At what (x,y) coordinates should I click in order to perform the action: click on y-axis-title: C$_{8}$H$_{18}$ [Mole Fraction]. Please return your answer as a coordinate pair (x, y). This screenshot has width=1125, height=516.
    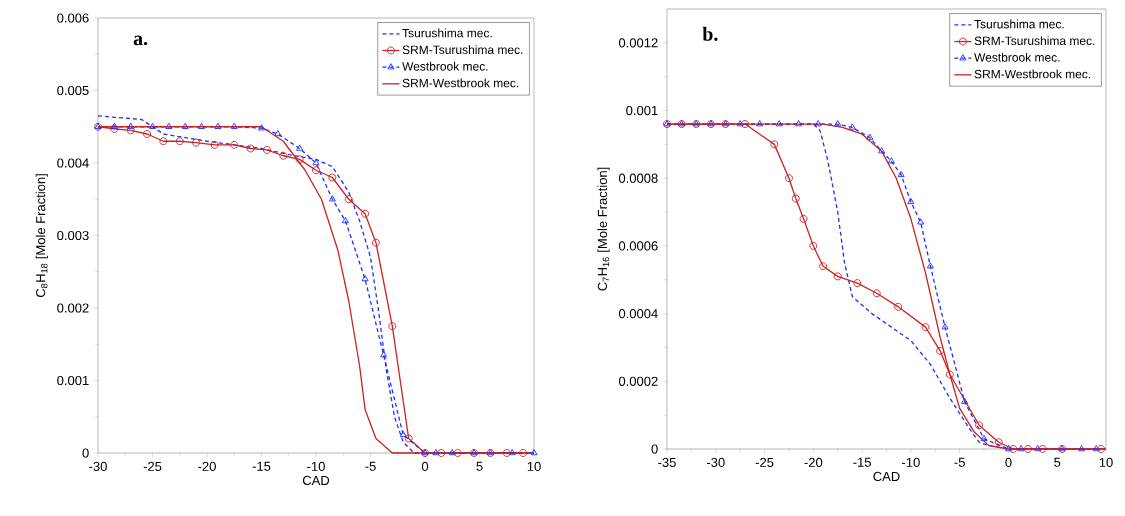
    Looking at the image, I should click on (41, 236).